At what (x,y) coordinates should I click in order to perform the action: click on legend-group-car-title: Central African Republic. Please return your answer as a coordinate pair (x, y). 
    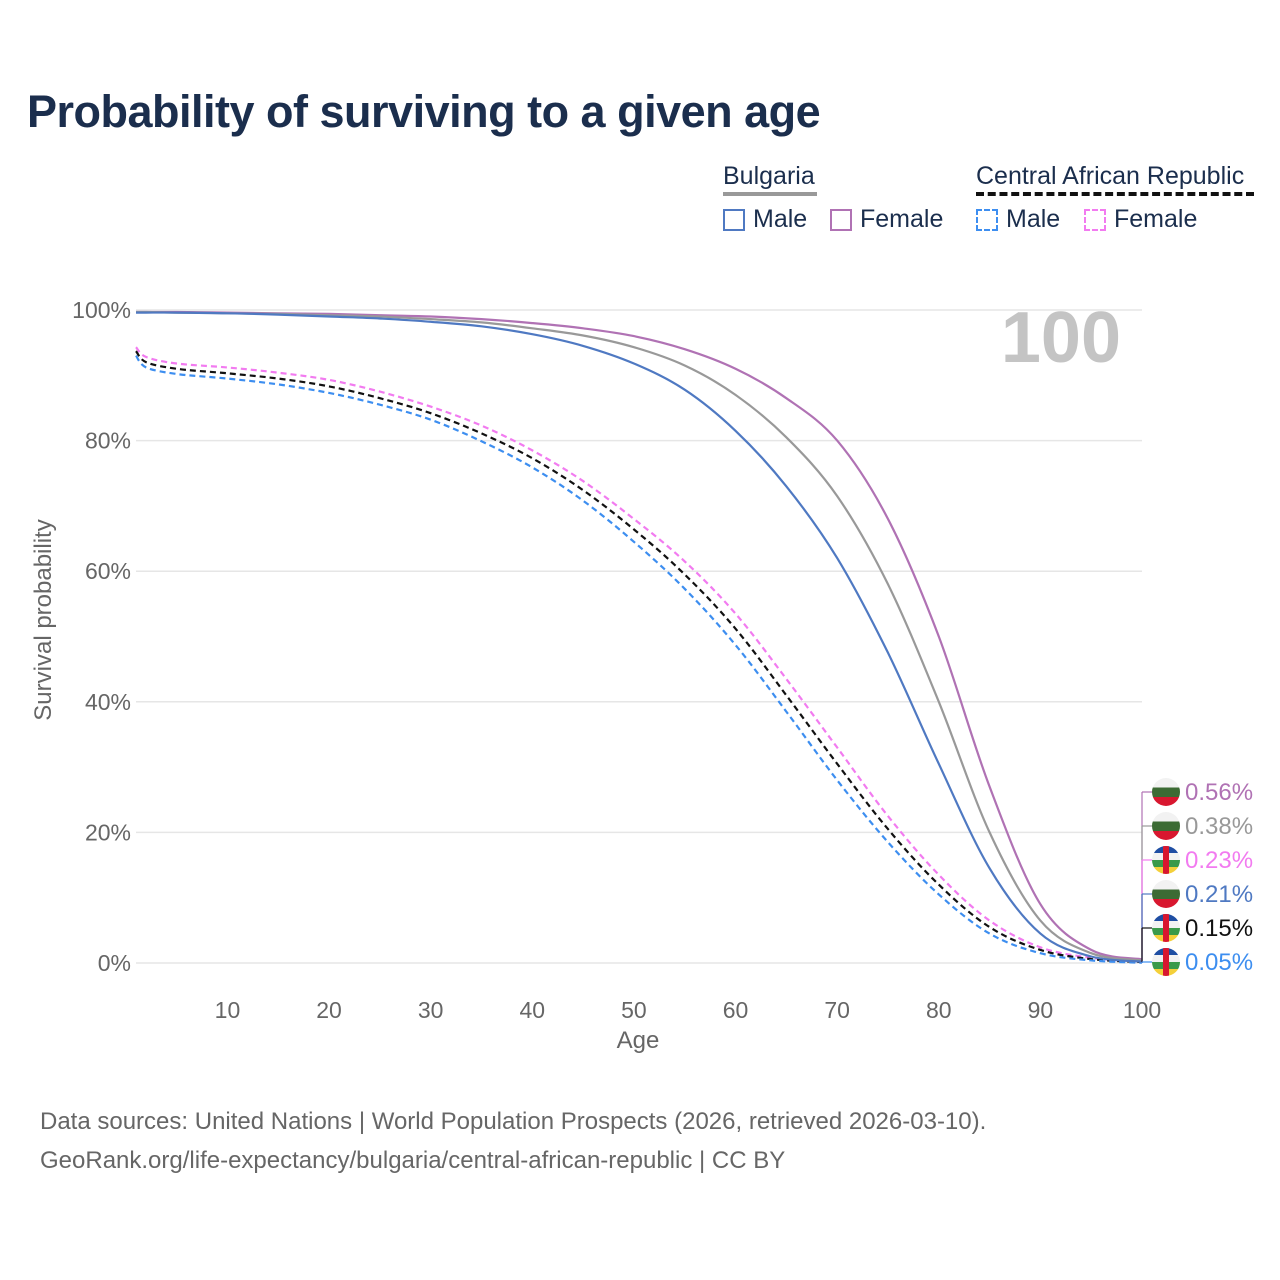
    Looking at the image, I should click on (1110, 176).